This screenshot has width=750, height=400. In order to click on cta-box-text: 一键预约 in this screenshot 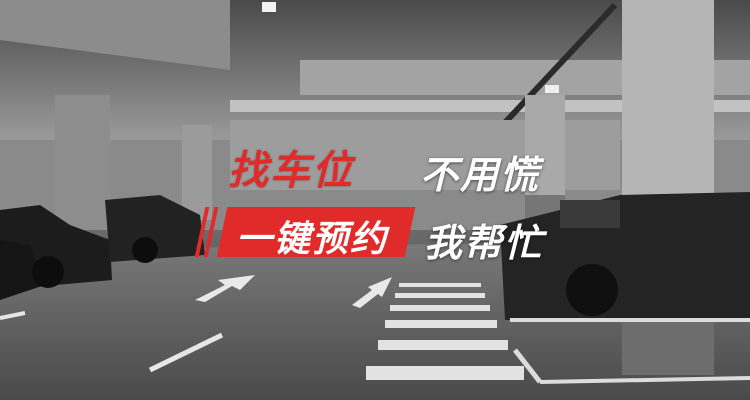, I will do `click(312, 239)`.